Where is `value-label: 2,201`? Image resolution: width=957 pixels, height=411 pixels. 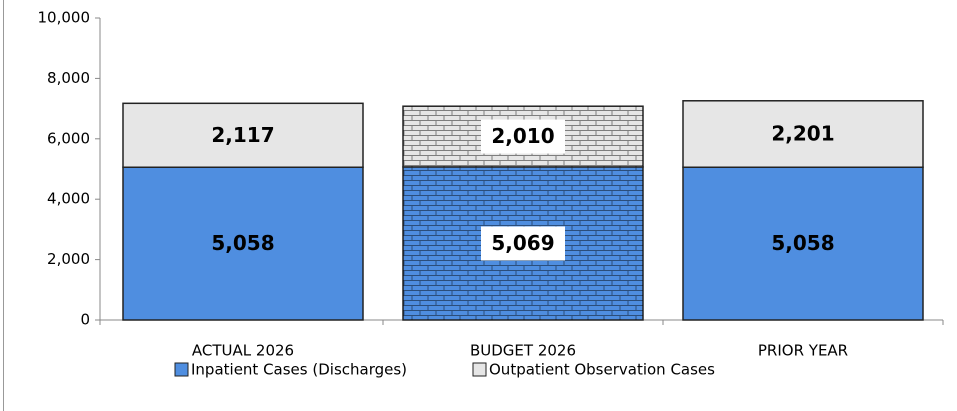
value-label: 2,201 is located at coordinates (802, 134).